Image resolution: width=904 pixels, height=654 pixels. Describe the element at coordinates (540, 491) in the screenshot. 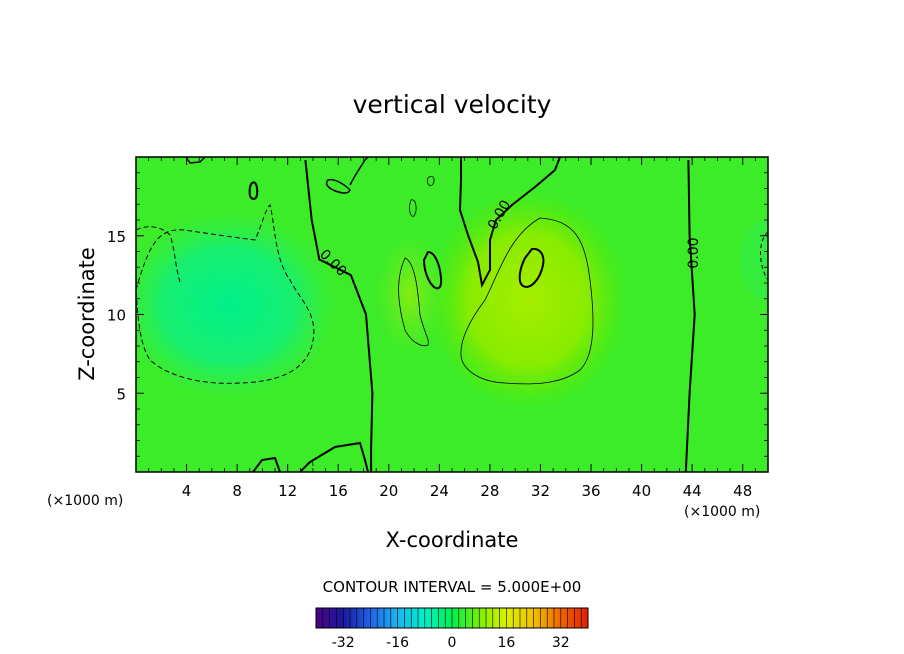

I see `x-tick-label: 32` at that location.